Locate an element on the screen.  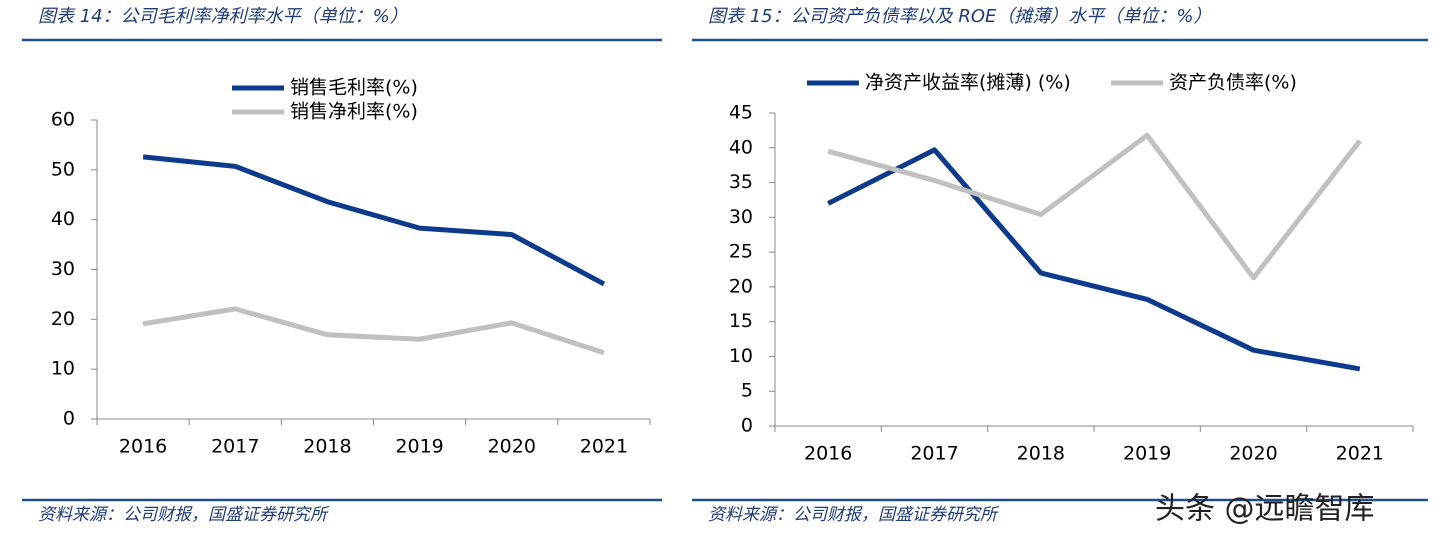
y-tick-label: 60 is located at coordinates (63, 120).